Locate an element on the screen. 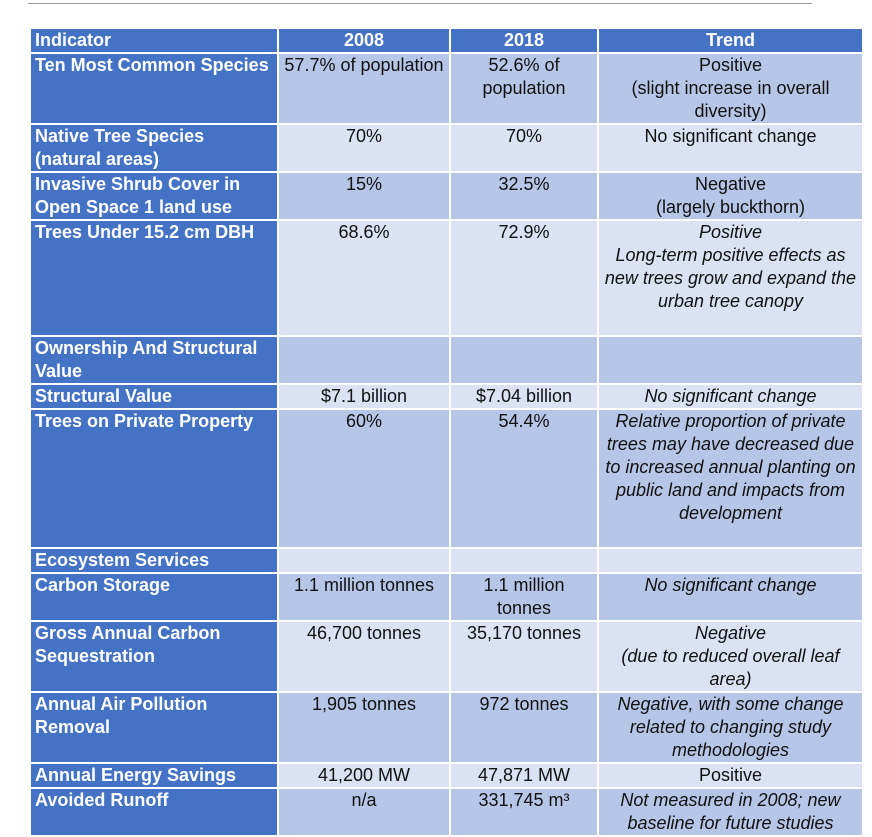  trend-cell: Positive is located at coordinates (730, 775).